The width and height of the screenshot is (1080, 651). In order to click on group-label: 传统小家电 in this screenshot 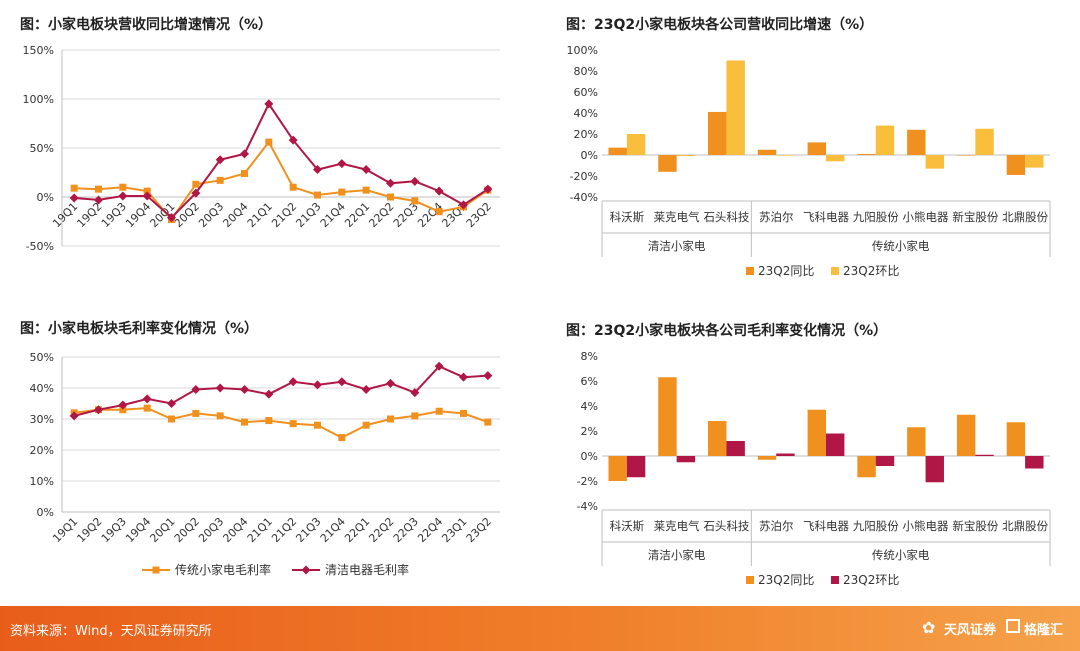, I will do `click(901, 246)`.